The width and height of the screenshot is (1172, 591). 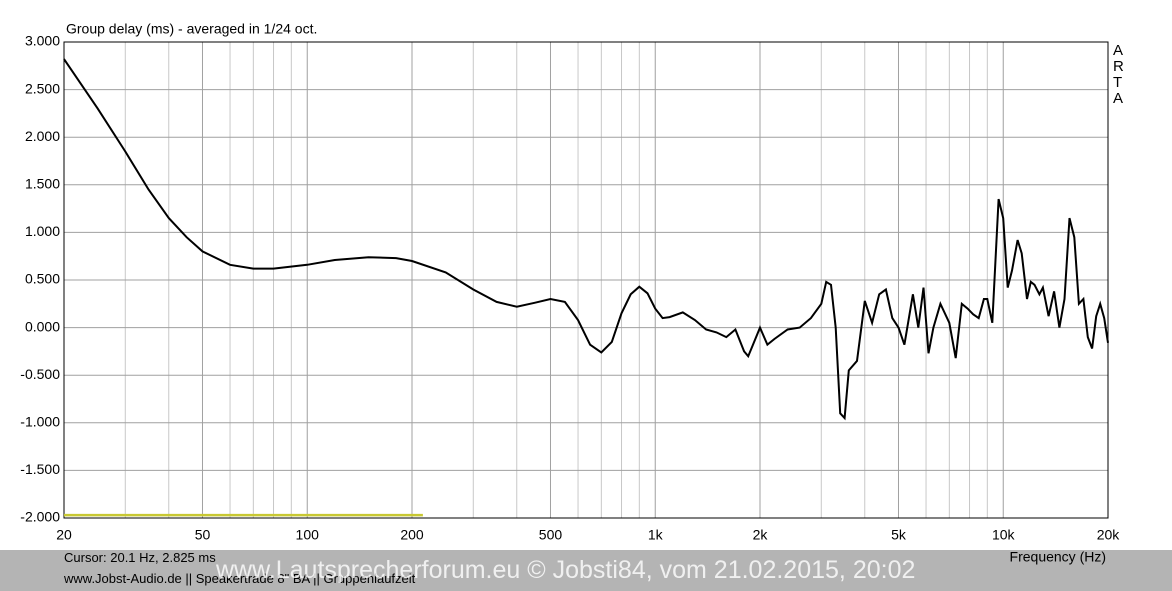 What do you see at coordinates (308, 535) in the screenshot?
I see `x-tick-label: 100` at bounding box center [308, 535].